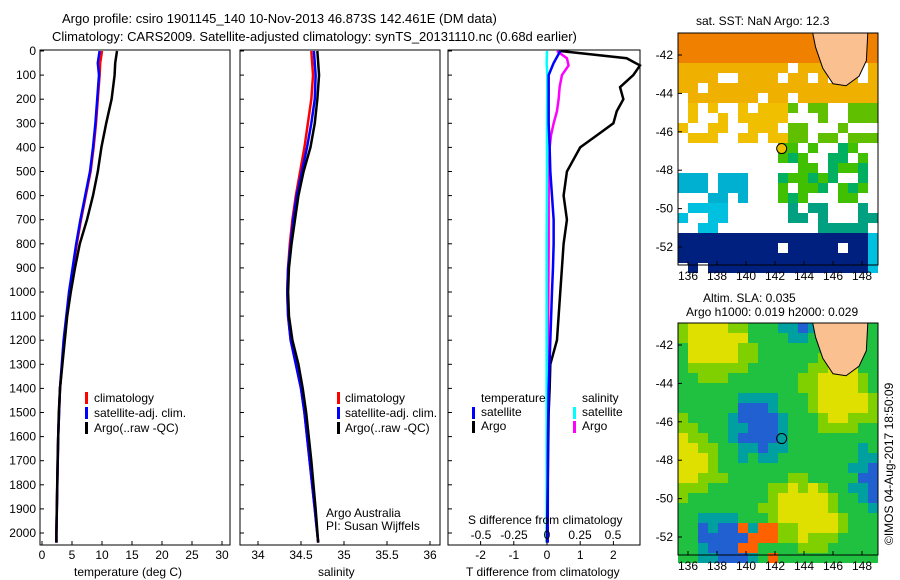 The image size is (900, 580). I want to click on legend-label: climatology, so click(375, 398).